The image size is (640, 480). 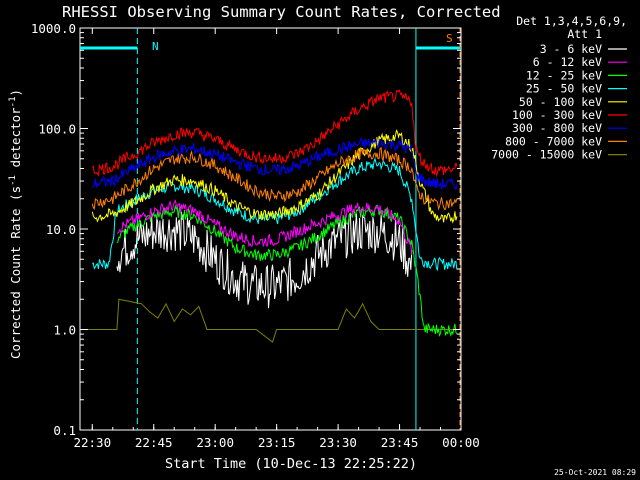 What do you see at coordinates (277, 442) in the screenshot?
I see `x-tick-label: 23:15` at bounding box center [277, 442].